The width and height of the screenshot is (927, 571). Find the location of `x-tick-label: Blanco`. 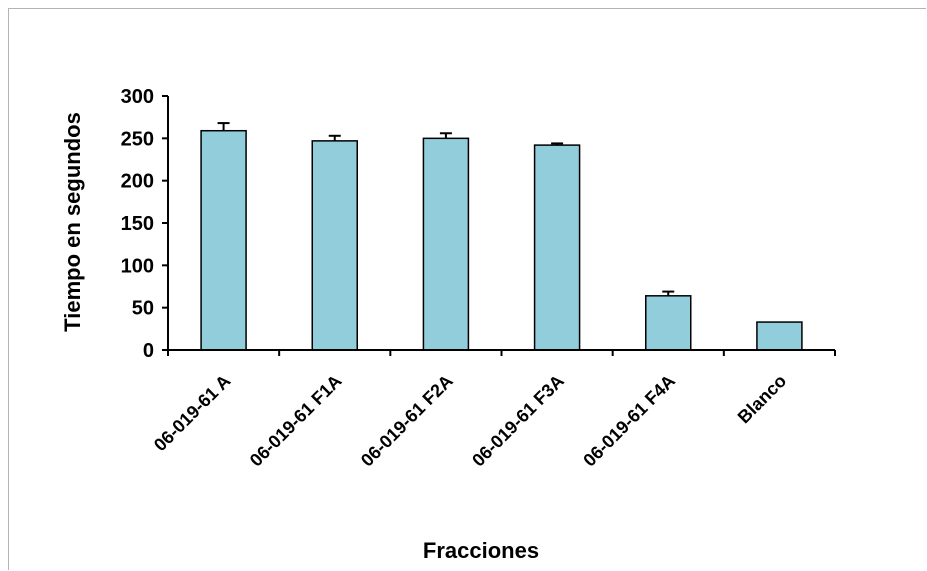

x-tick-label: Blanco is located at coordinates (762, 399).